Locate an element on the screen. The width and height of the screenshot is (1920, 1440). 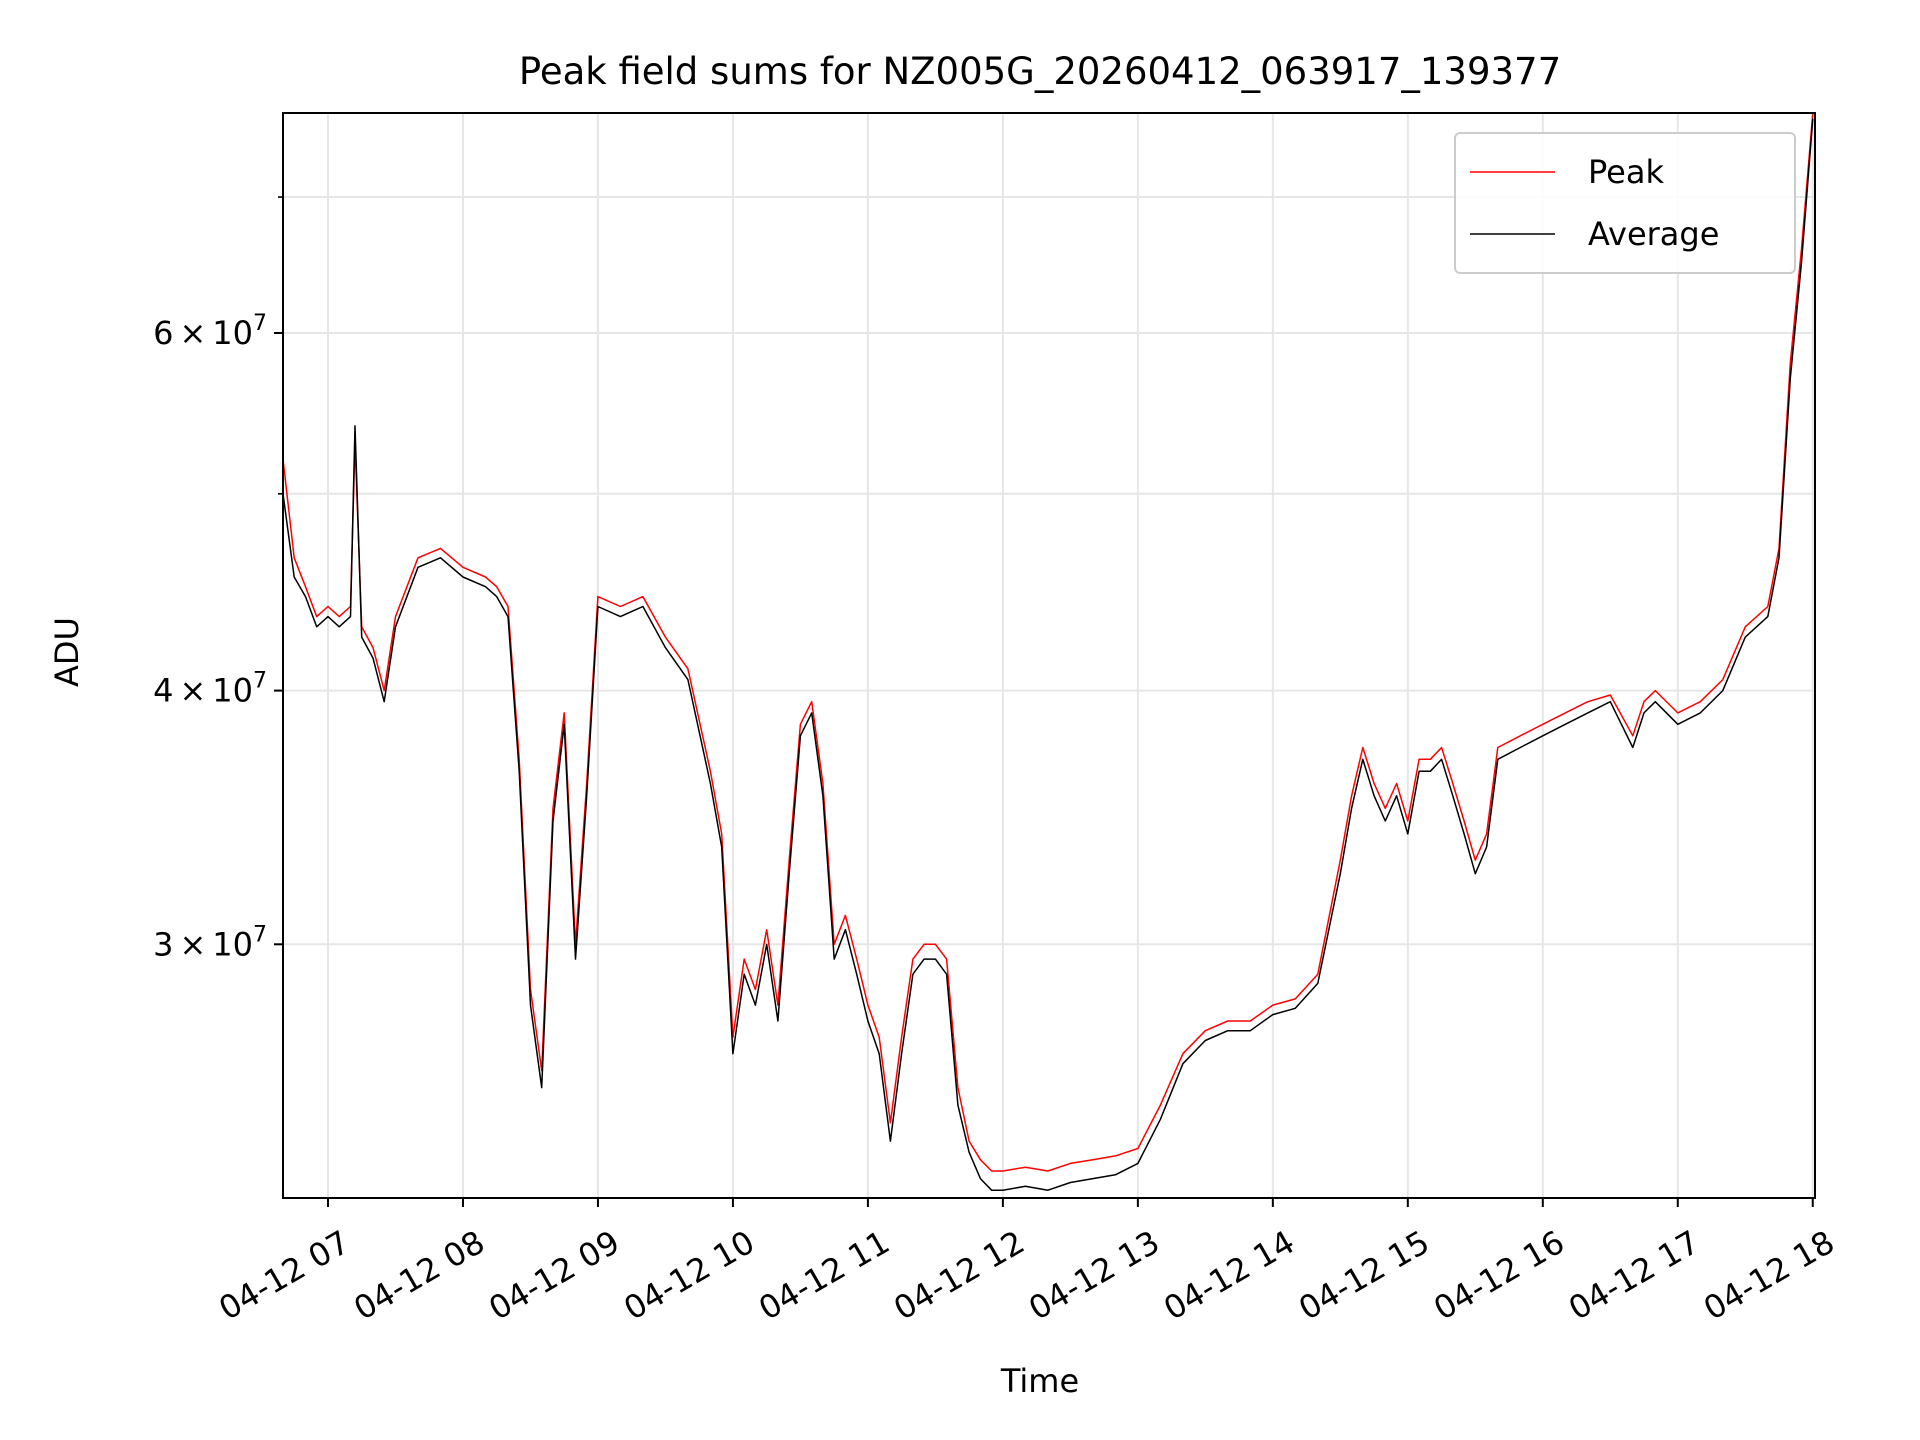
legend-label-peak: Peak is located at coordinates (1626, 172).